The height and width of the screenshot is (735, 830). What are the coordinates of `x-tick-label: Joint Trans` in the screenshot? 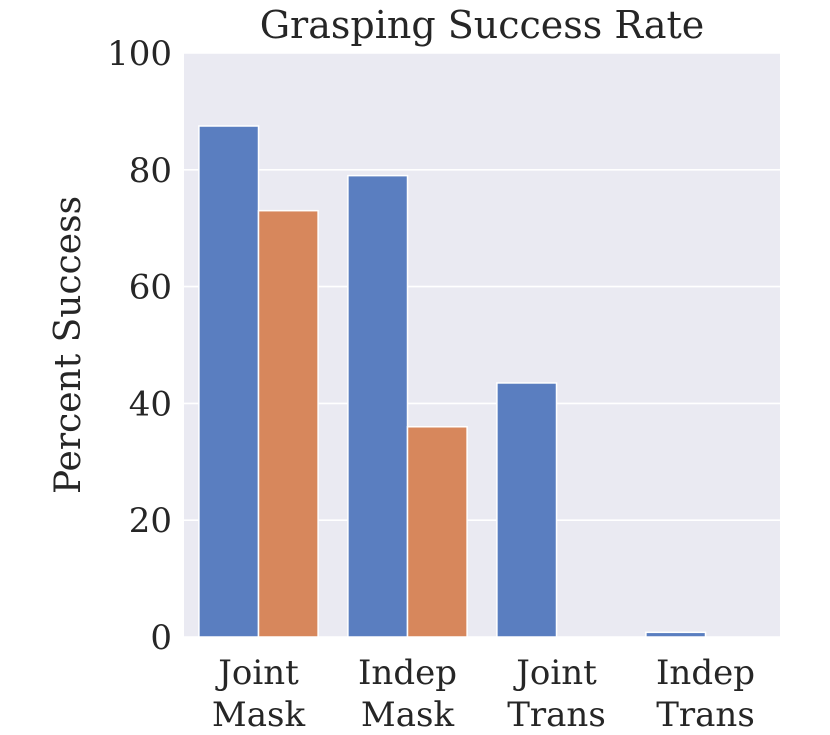 It's located at (556, 694).